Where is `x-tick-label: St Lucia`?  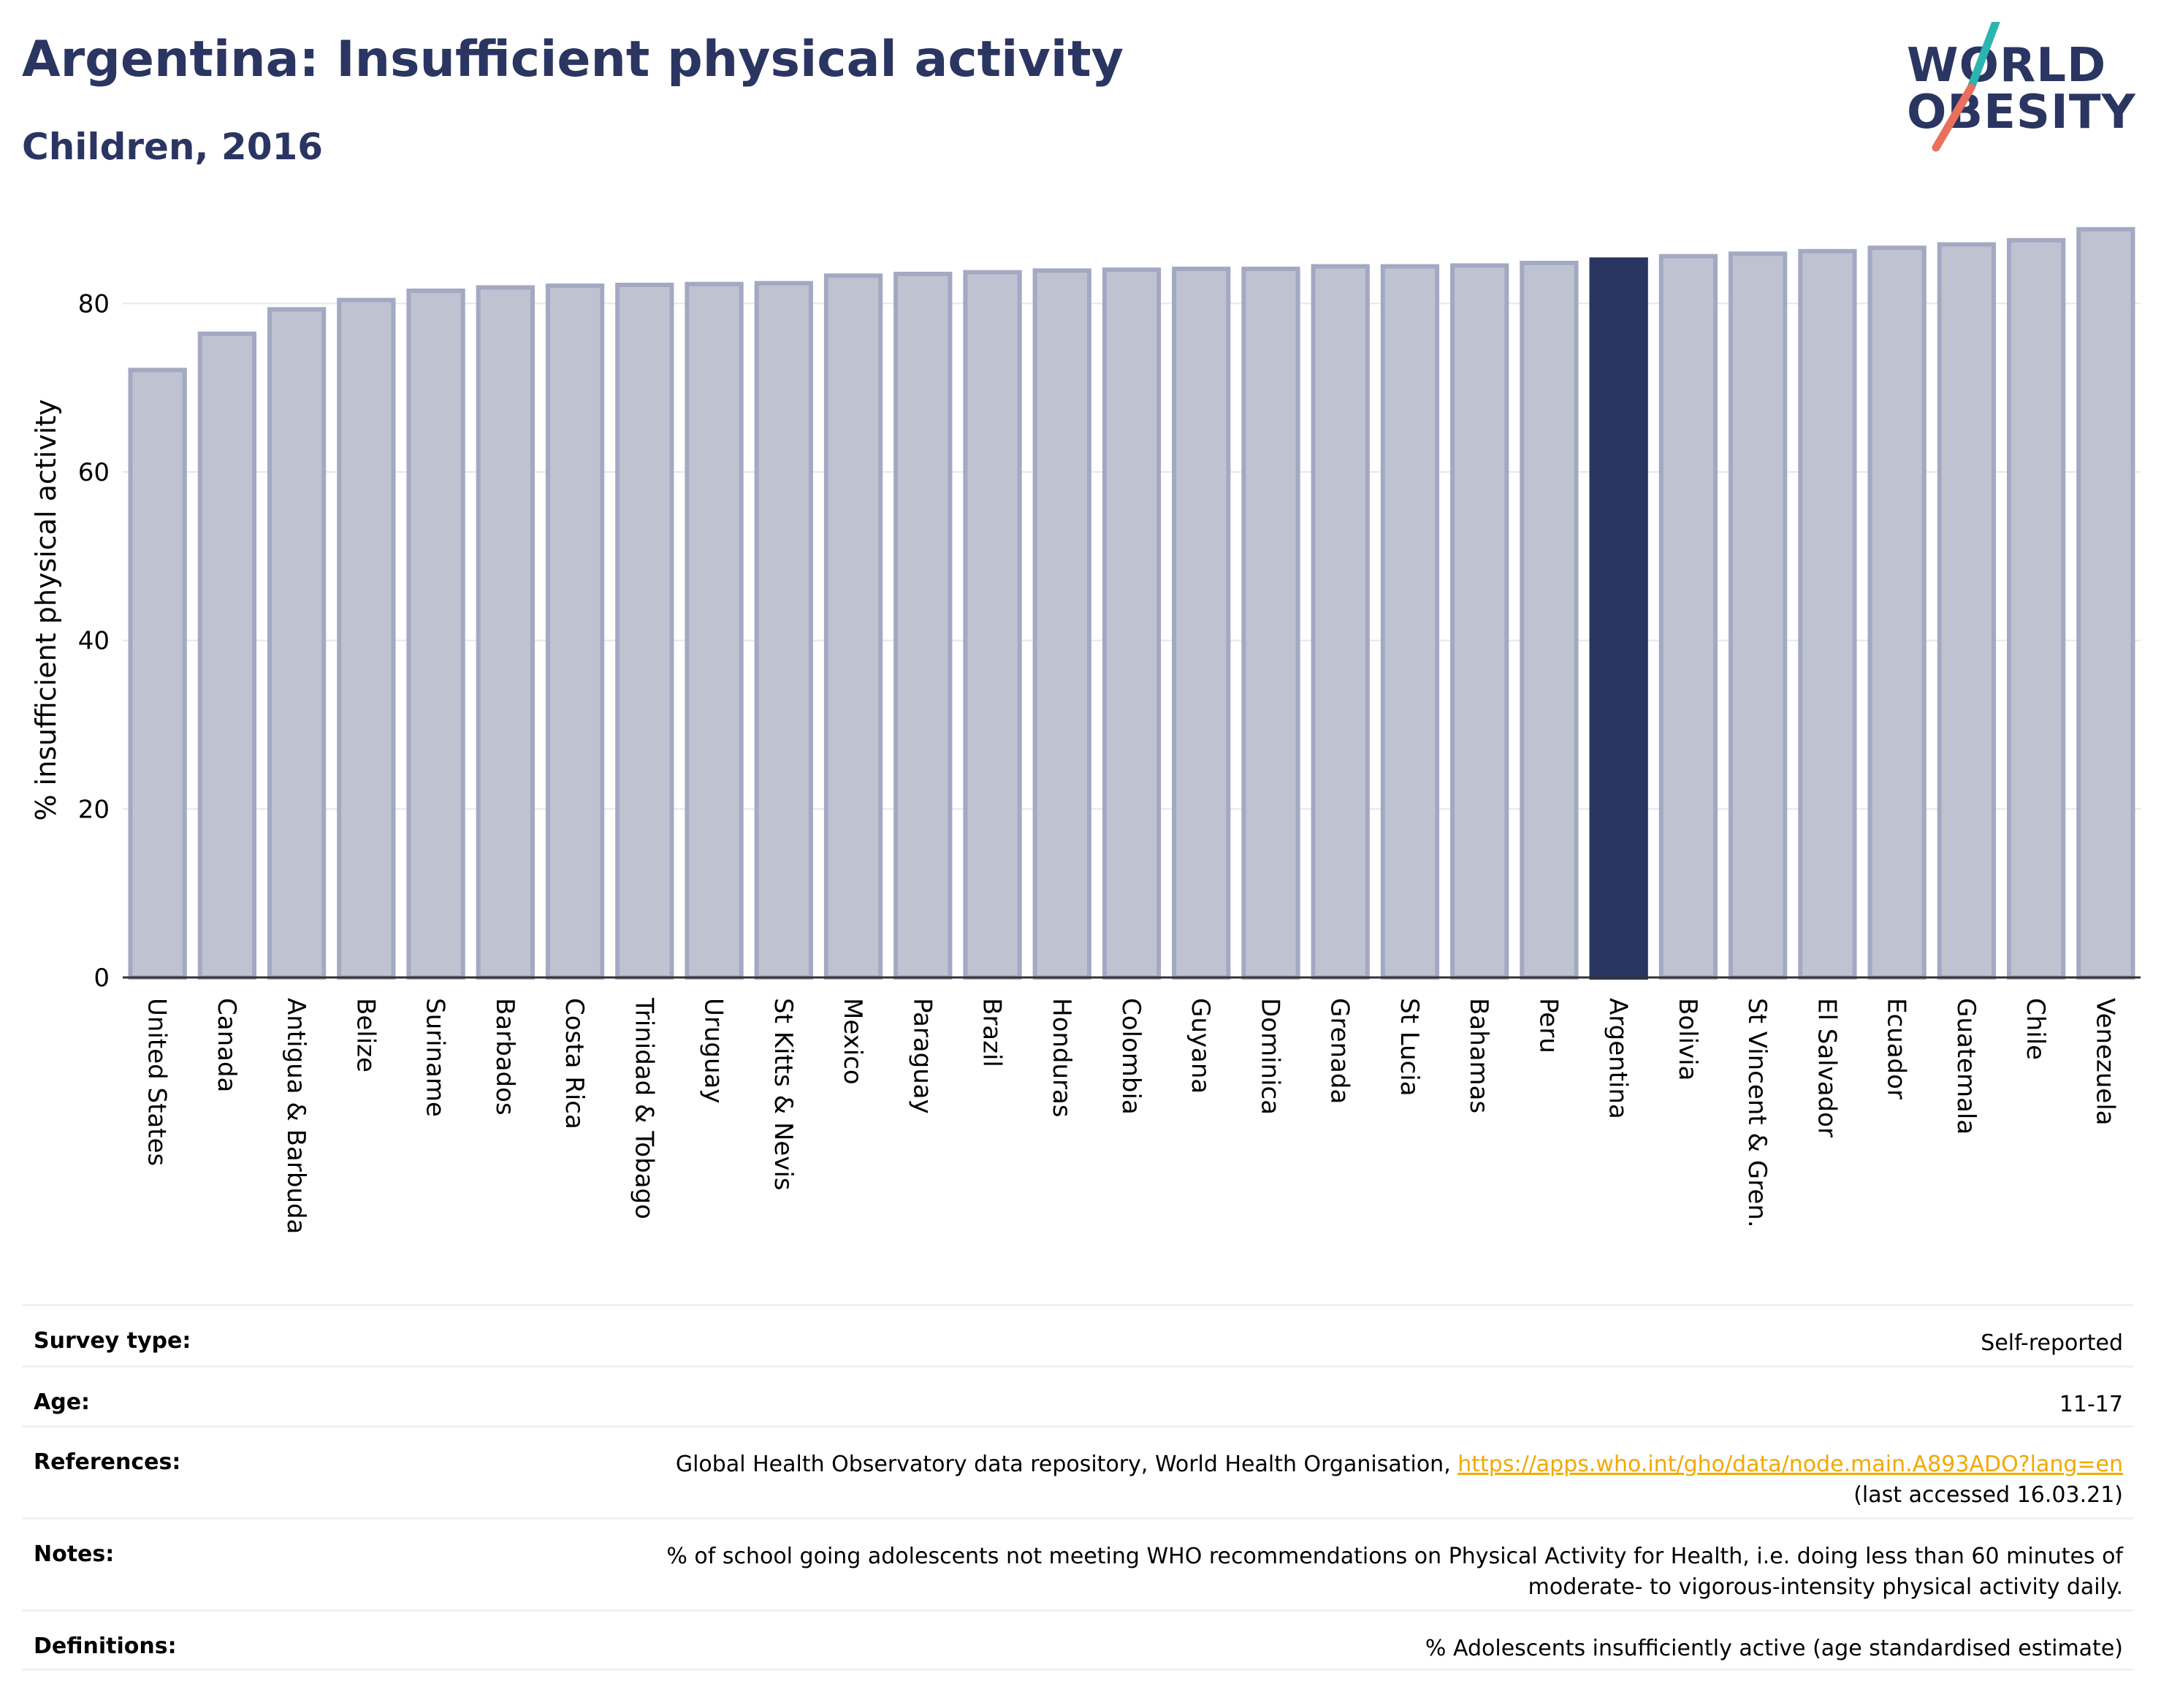
x-tick-label: St Lucia is located at coordinates (1409, 1047).